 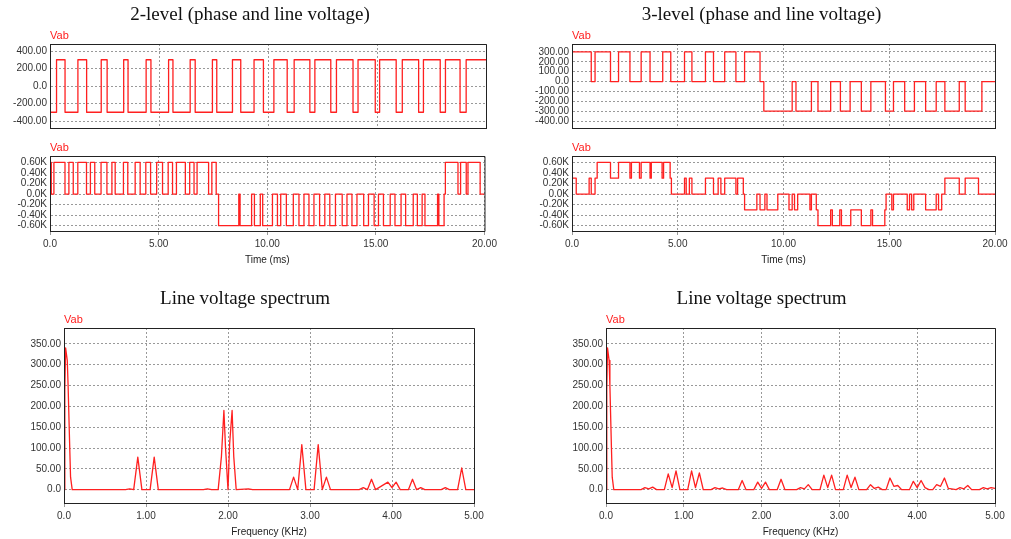 I want to click on chart-title: 3-level (phase and line voltage), so click(x=761, y=14).